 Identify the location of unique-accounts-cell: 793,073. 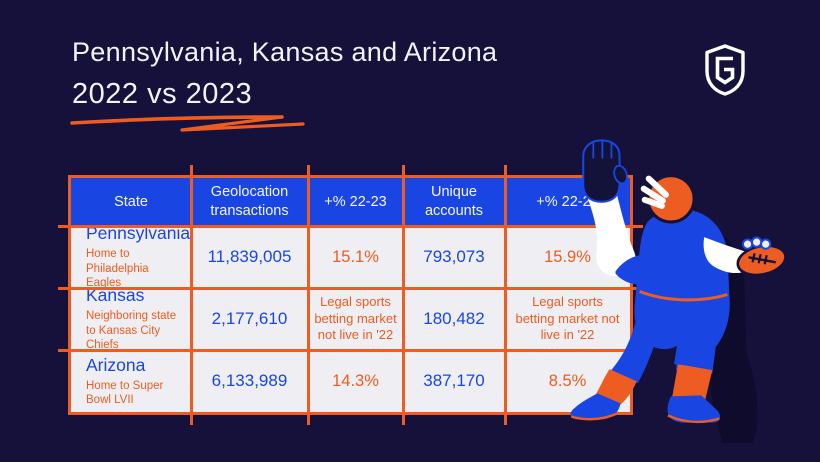
(454, 257).